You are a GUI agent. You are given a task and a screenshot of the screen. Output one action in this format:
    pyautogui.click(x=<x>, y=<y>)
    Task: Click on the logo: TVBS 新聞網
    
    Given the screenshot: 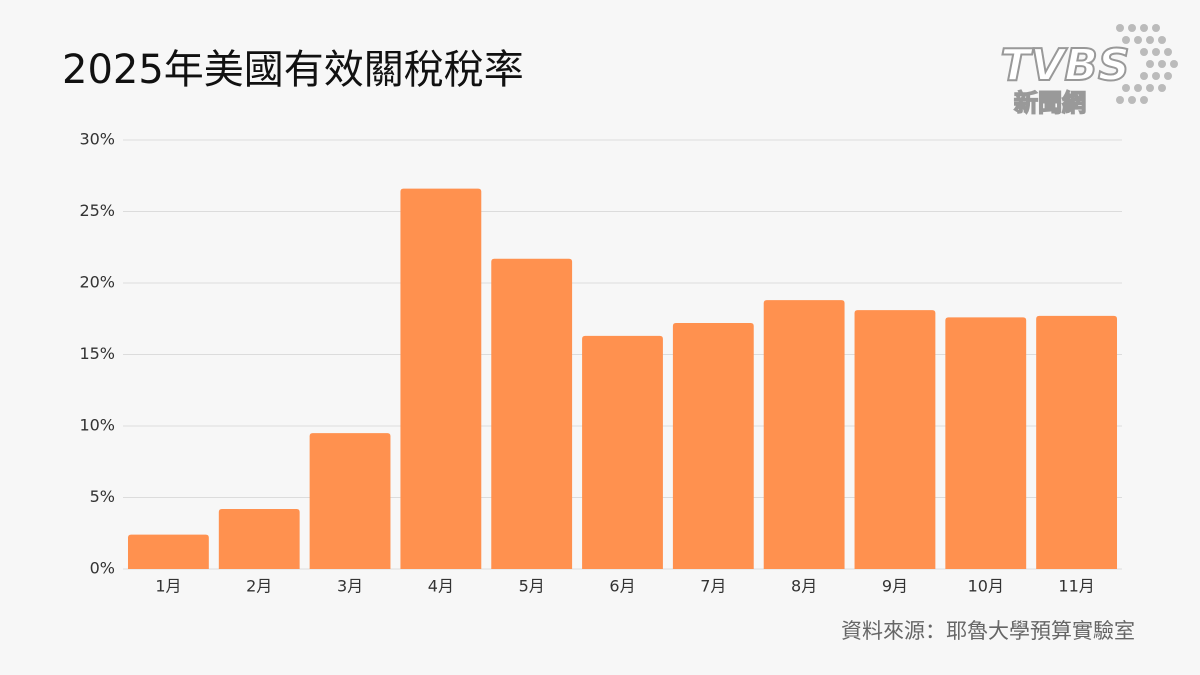 What is the action you would take?
    pyautogui.click(x=1088, y=71)
    